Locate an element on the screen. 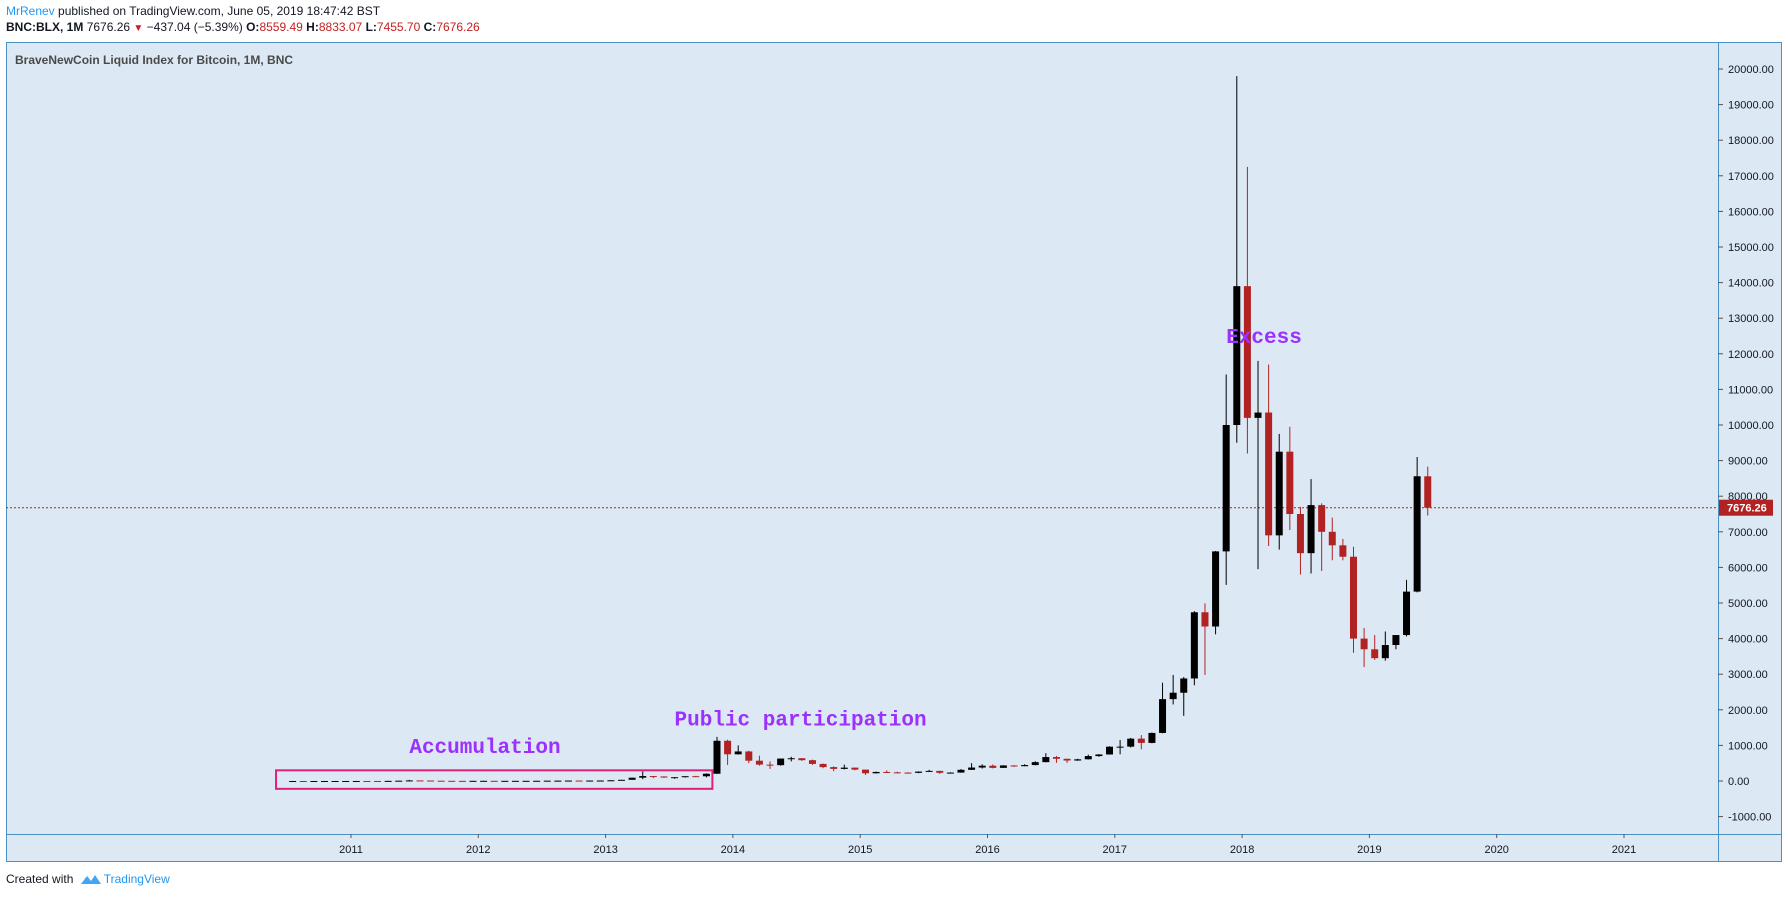 The height and width of the screenshot is (899, 1788). annotation-text: Excess is located at coordinates (1264, 338).